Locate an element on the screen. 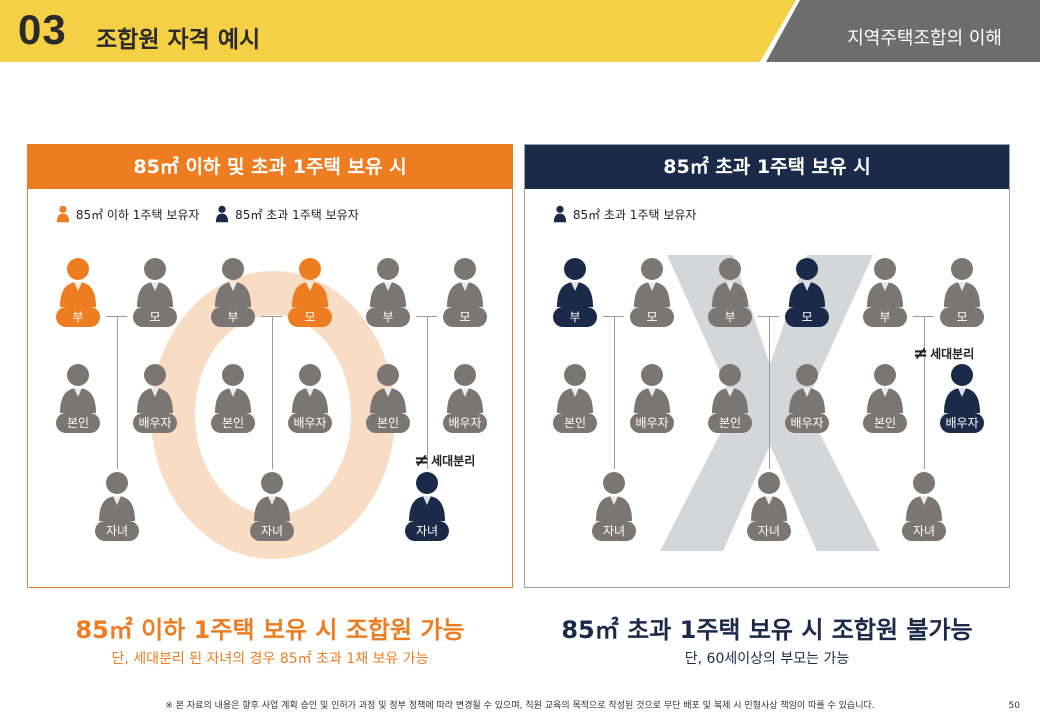 Image resolution: width=1040 pixels, height=720 pixels. right-subcaption: 단, 60세이상의 부모는 가능 is located at coordinates (767, 659).